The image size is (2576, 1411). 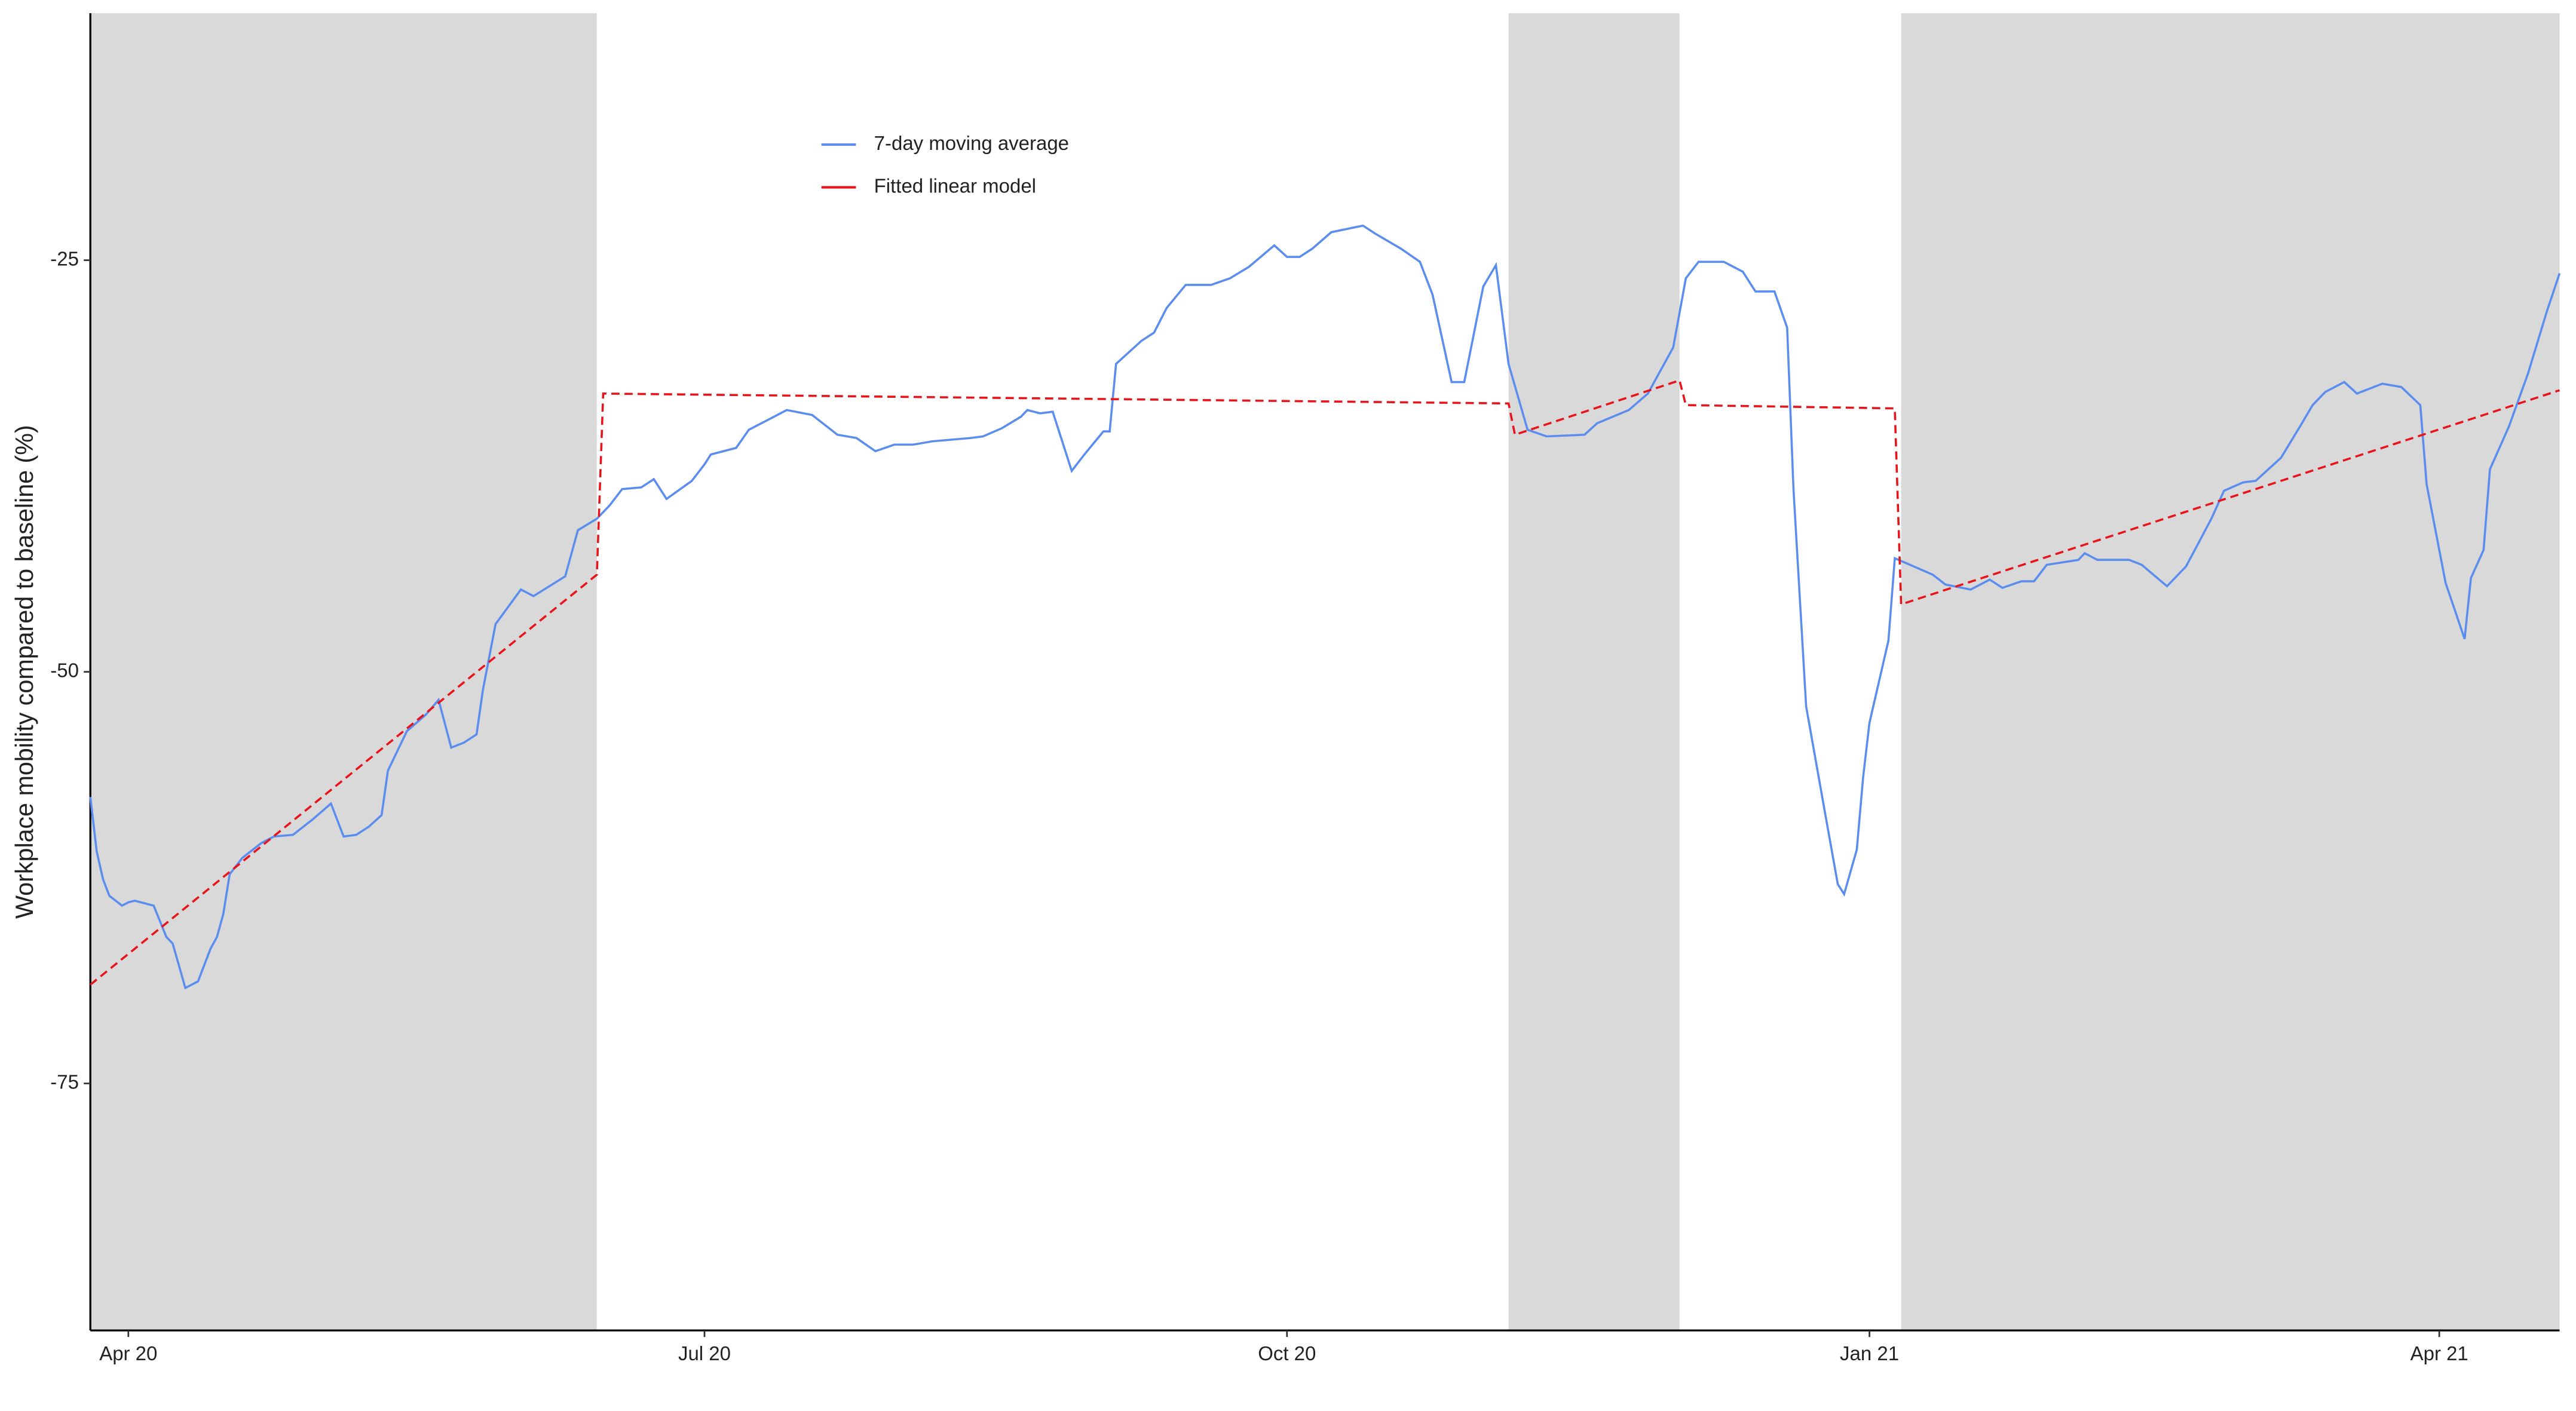 What do you see at coordinates (1287, 1353) in the screenshot?
I see `x-tick-label: Oct 20` at bounding box center [1287, 1353].